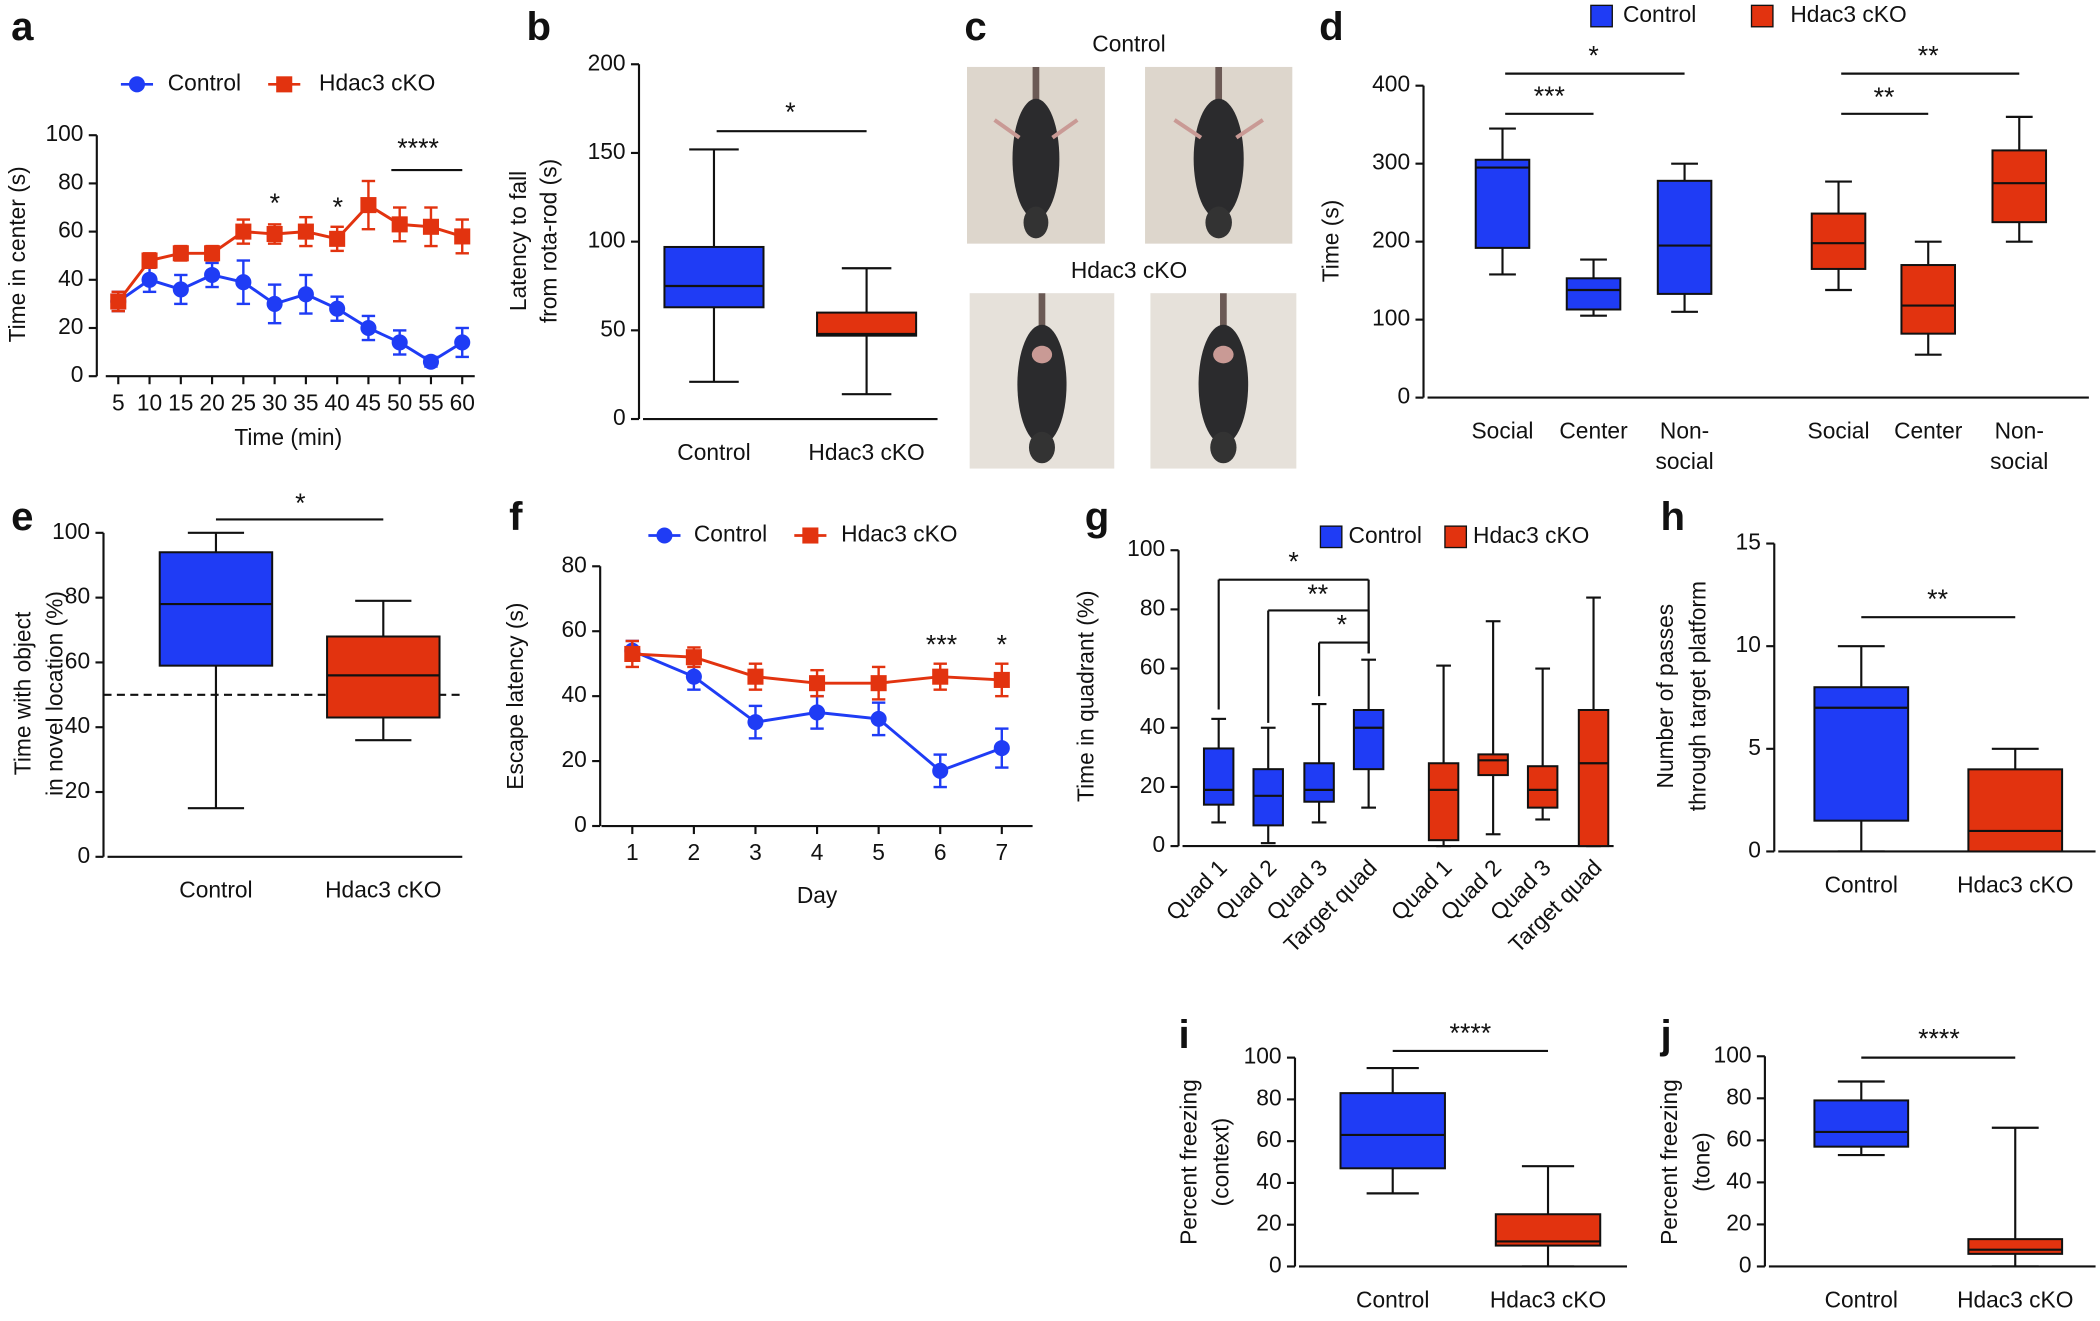 This screenshot has height=1321, width=2100. What do you see at coordinates (549, 241) in the screenshot?
I see `y-axis-label: from rota-rod (s)` at bounding box center [549, 241].